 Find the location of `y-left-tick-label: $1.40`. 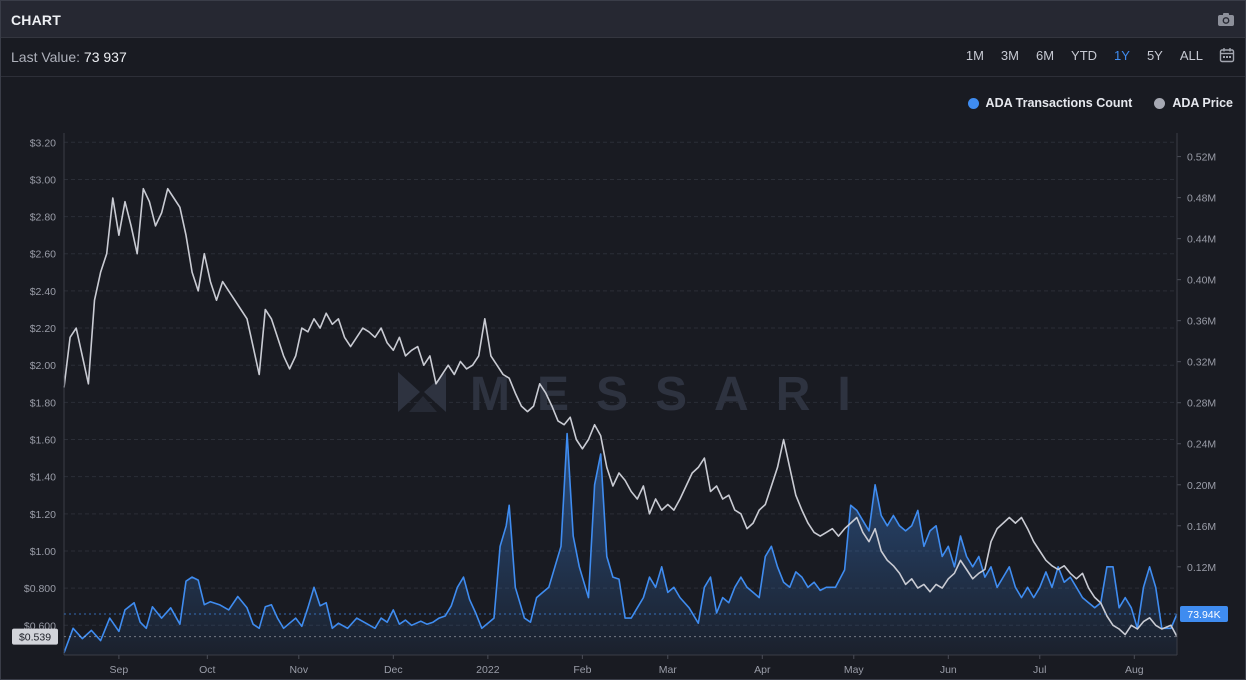

y-left-tick-label: $1.40 is located at coordinates (43, 478).